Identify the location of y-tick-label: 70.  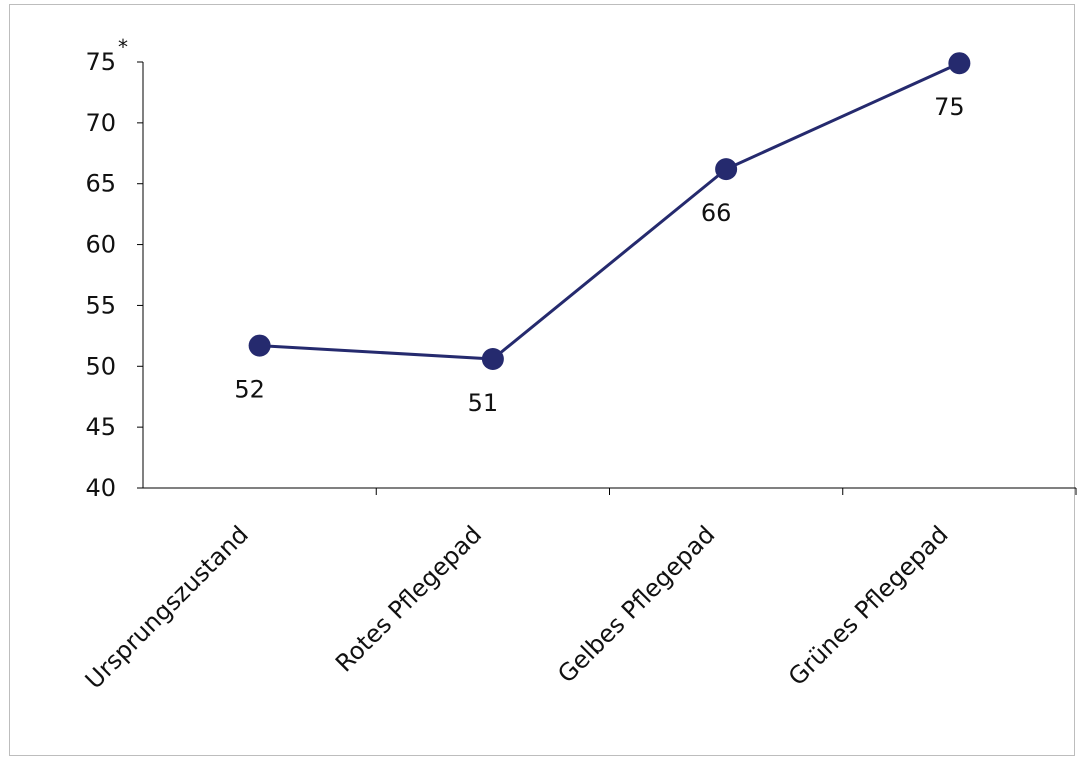
(100, 123).